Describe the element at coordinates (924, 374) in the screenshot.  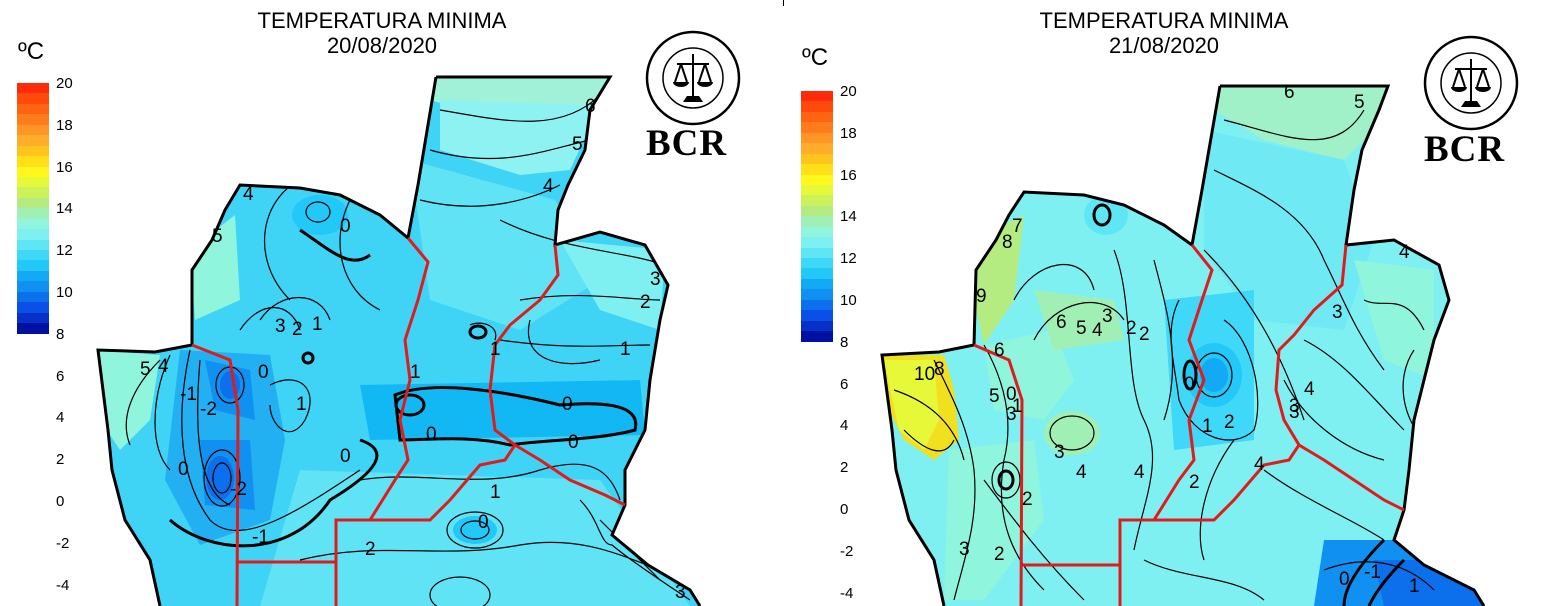
I see `contour-label: 10` at that location.